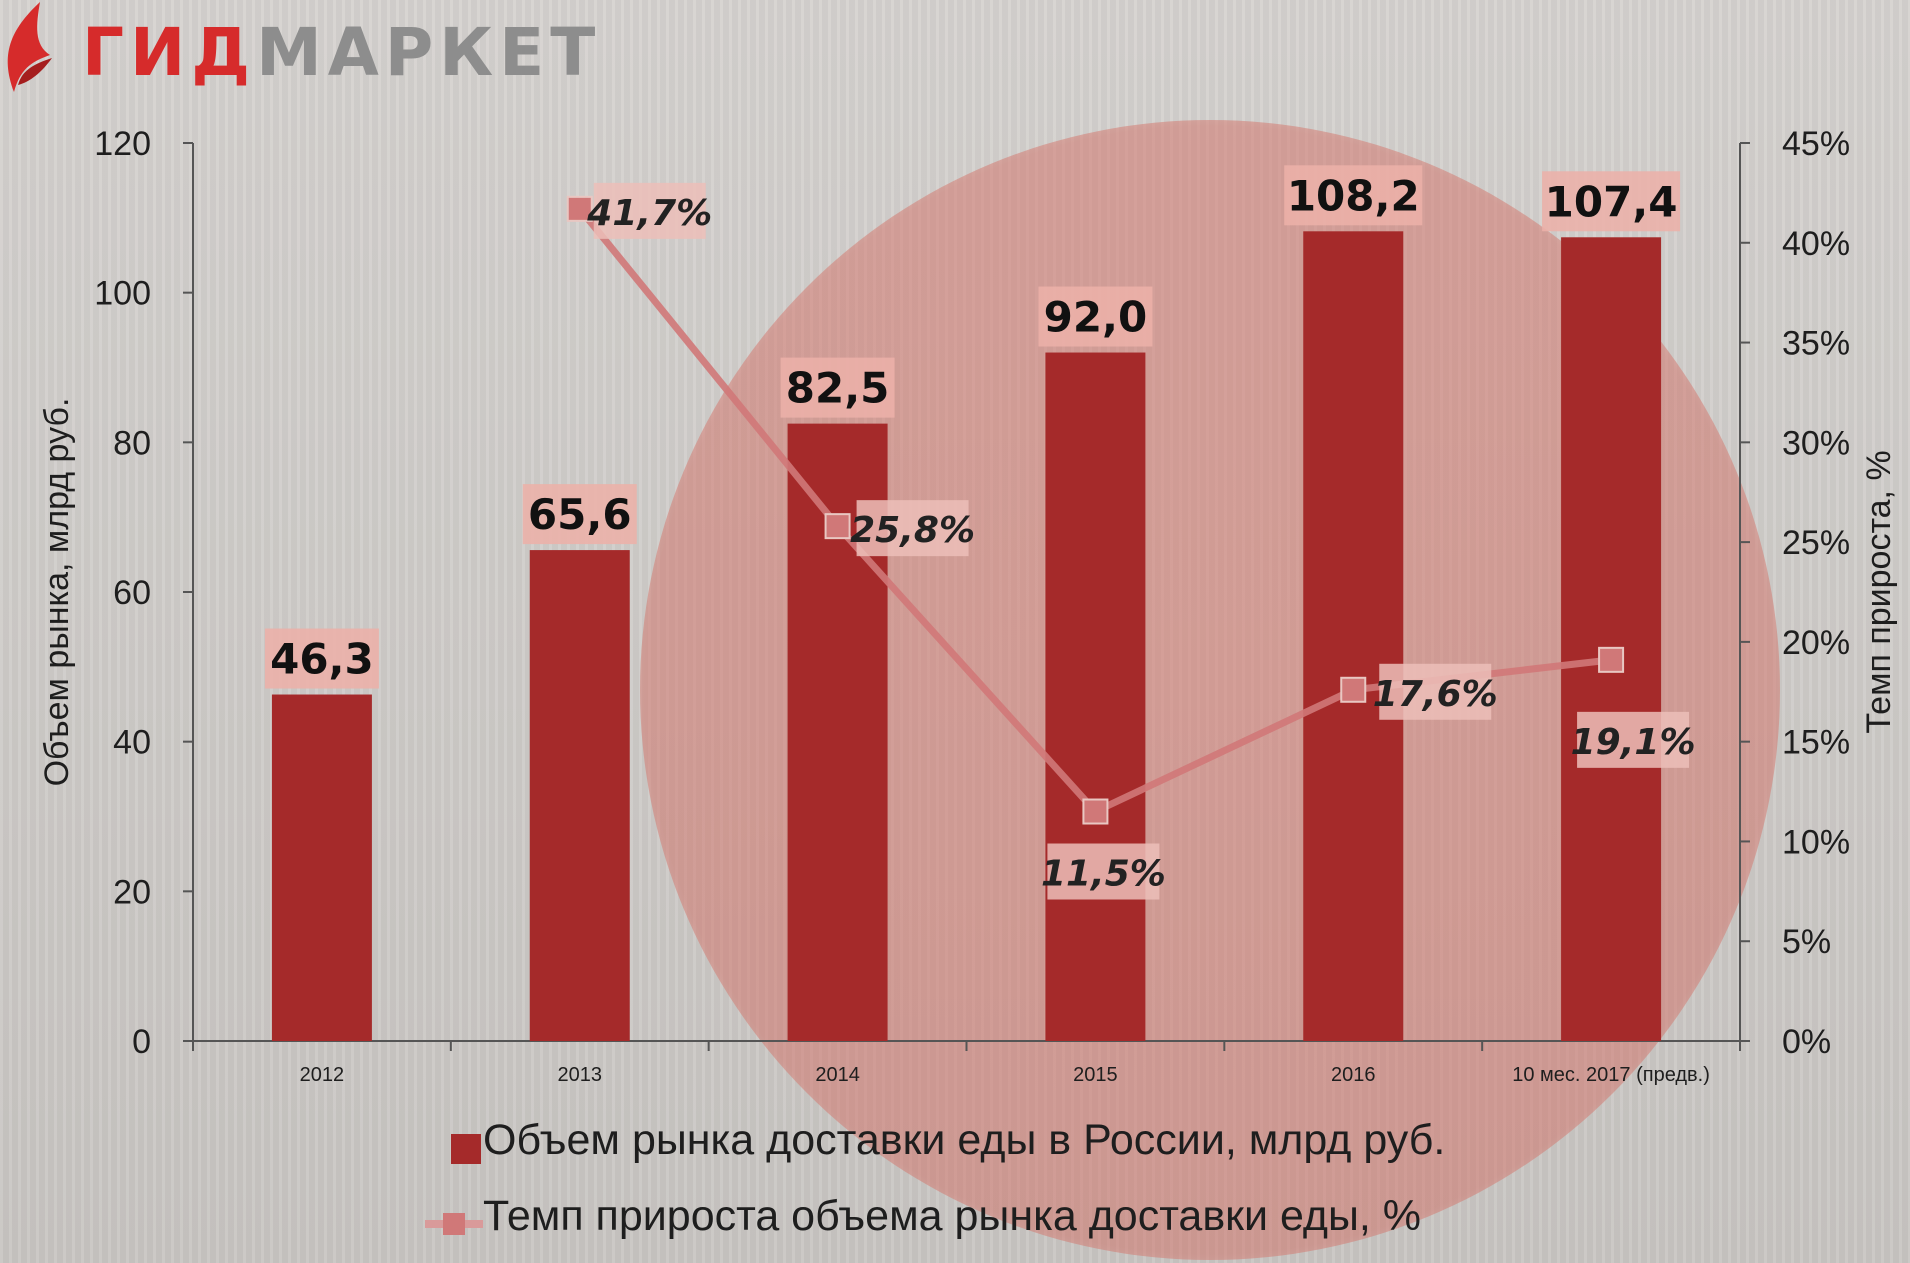 The image size is (1910, 1263). Describe the element at coordinates (29, 47) in the screenshot. I see `logo-flame-icon` at that location.